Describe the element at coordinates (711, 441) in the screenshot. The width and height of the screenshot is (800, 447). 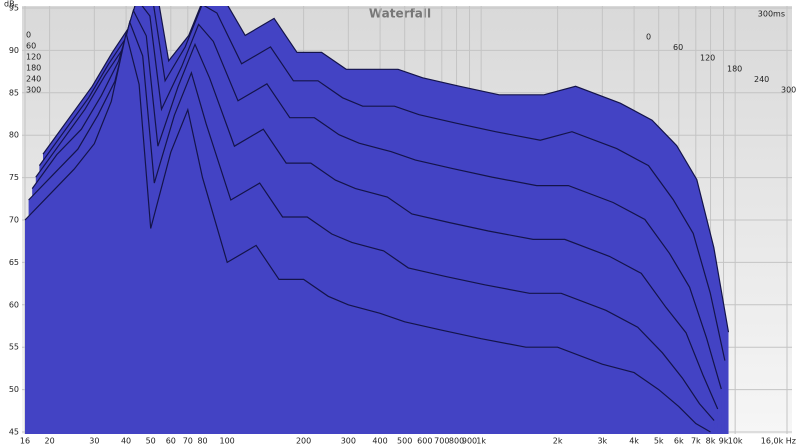
I see `x-tick-label: 8k` at that location.